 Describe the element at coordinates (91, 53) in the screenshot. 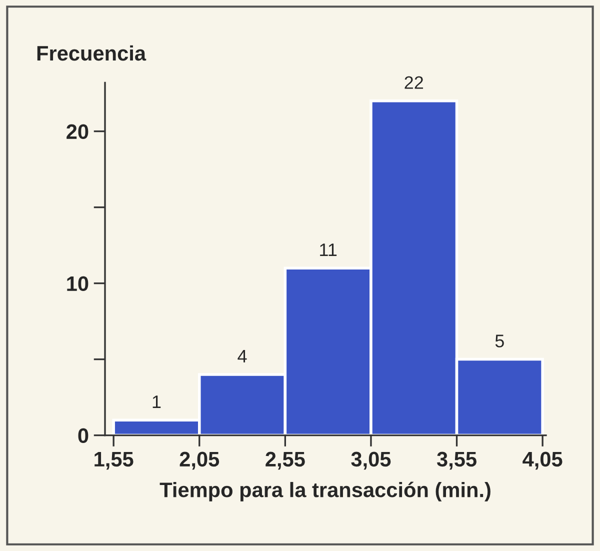

I see `y-axis-title: Frecuencia` at that location.